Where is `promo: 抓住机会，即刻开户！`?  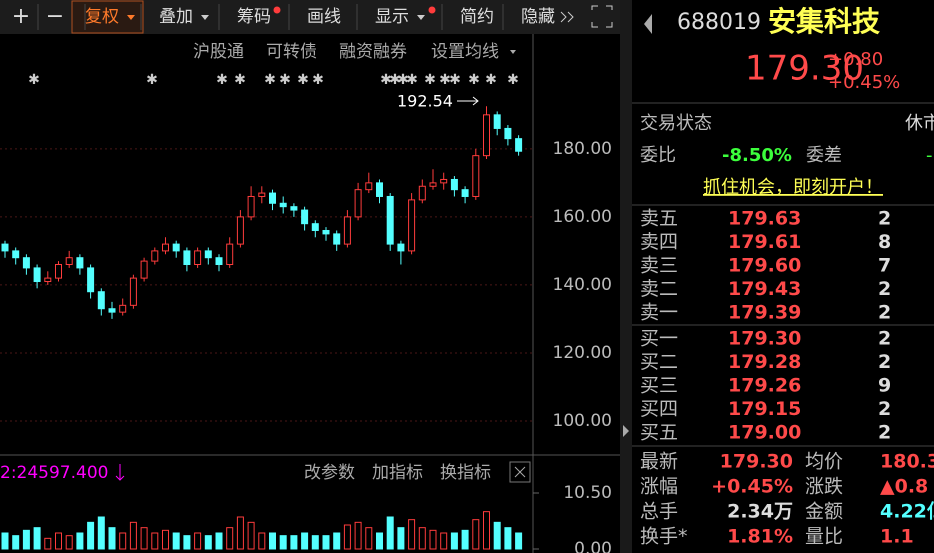 promo: 抓住机会，即刻开户！ is located at coordinates (793, 187).